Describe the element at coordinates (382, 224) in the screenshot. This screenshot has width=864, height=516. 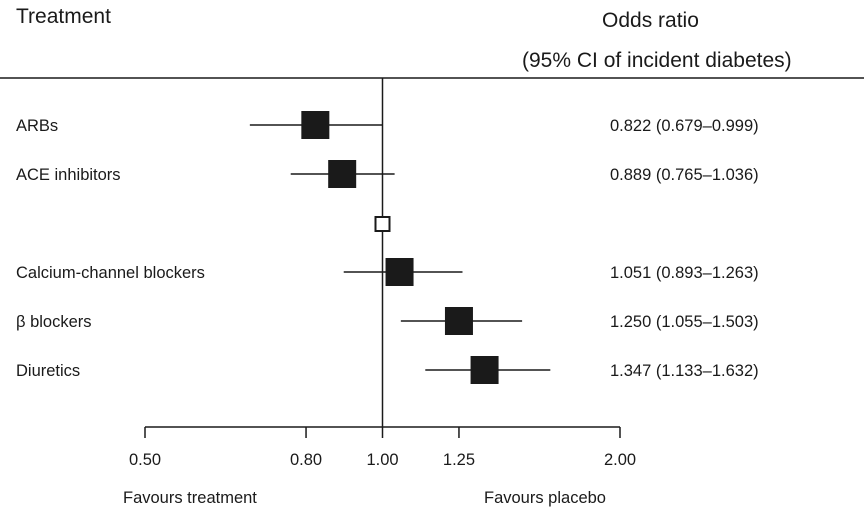
I see `reference-marker` at that location.